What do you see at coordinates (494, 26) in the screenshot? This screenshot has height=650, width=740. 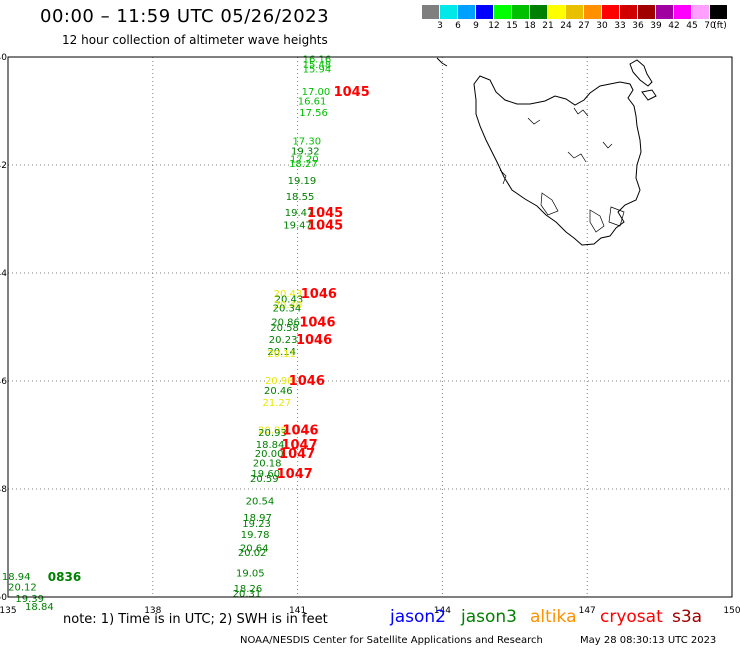 I see `scale-label: 12` at bounding box center [494, 26].